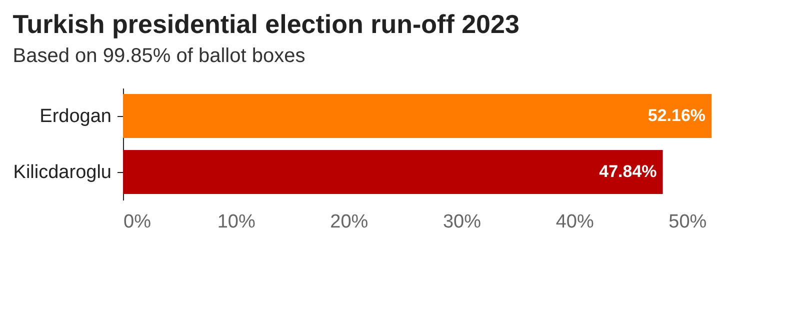 The width and height of the screenshot is (800, 326). I want to click on x-tick-label: 0%, so click(138, 222).